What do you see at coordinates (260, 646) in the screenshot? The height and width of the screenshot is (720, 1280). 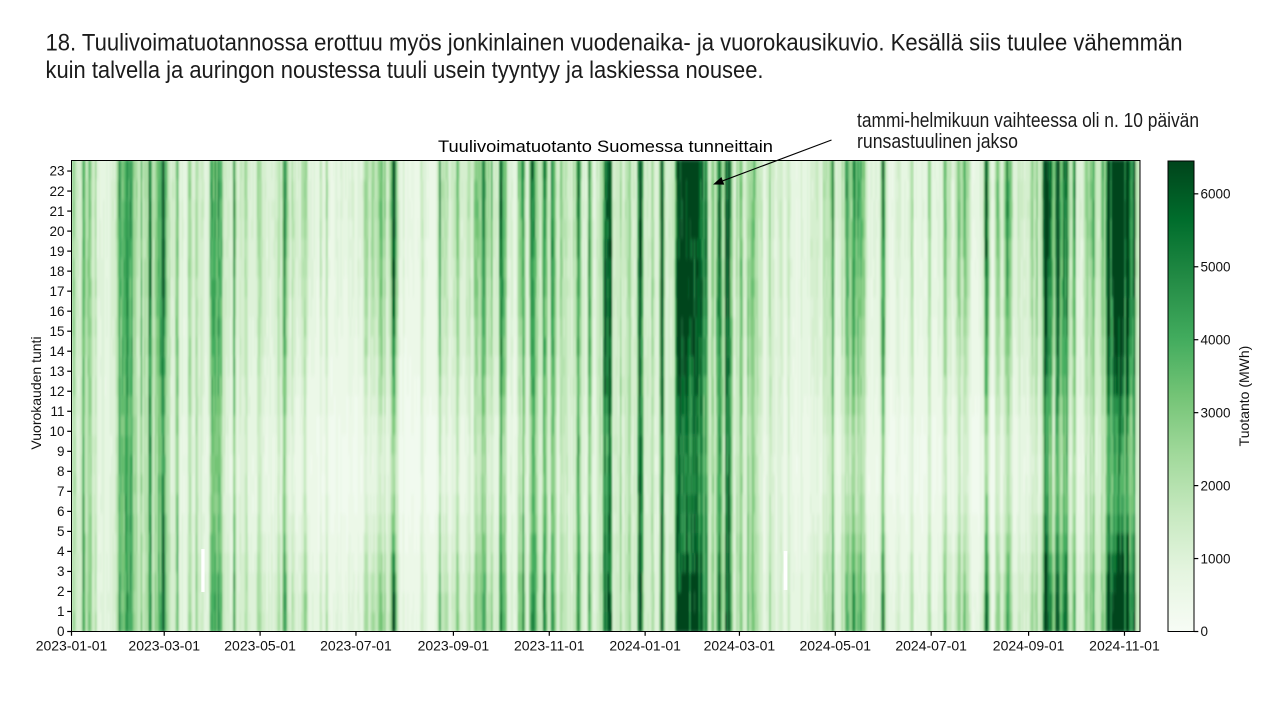 I see `svg-text: 2023-05-01` at bounding box center [260, 646].